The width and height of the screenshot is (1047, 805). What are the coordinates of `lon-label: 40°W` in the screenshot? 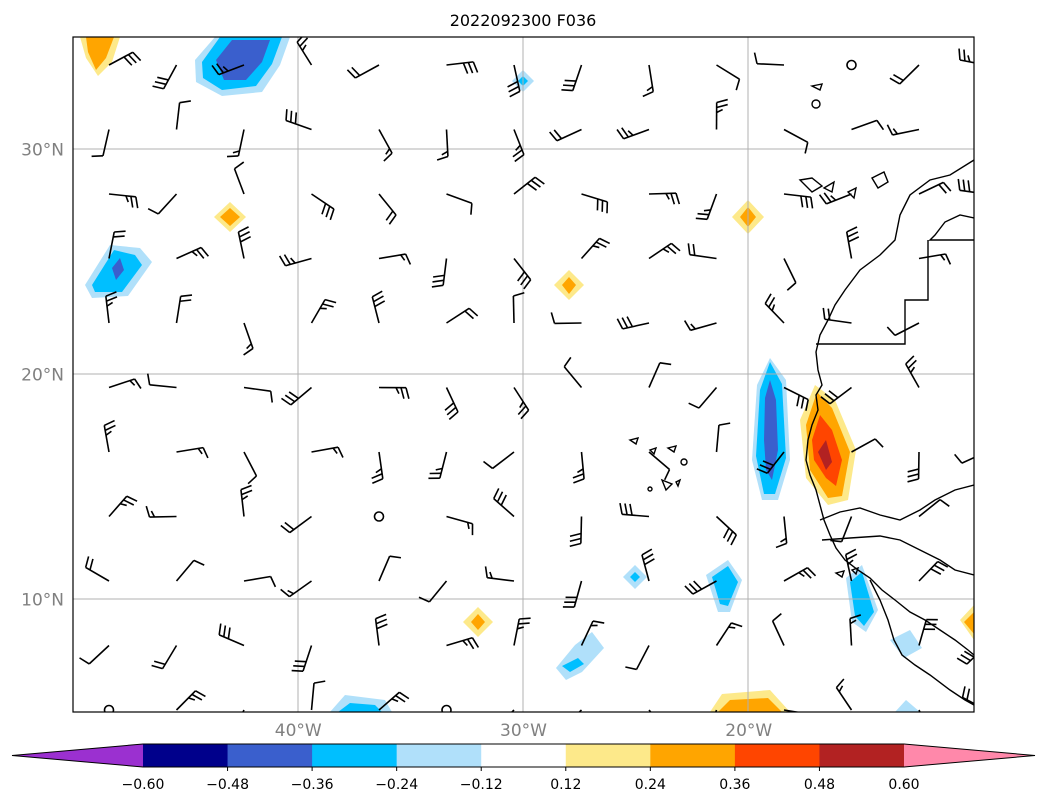 It's located at (298, 731).